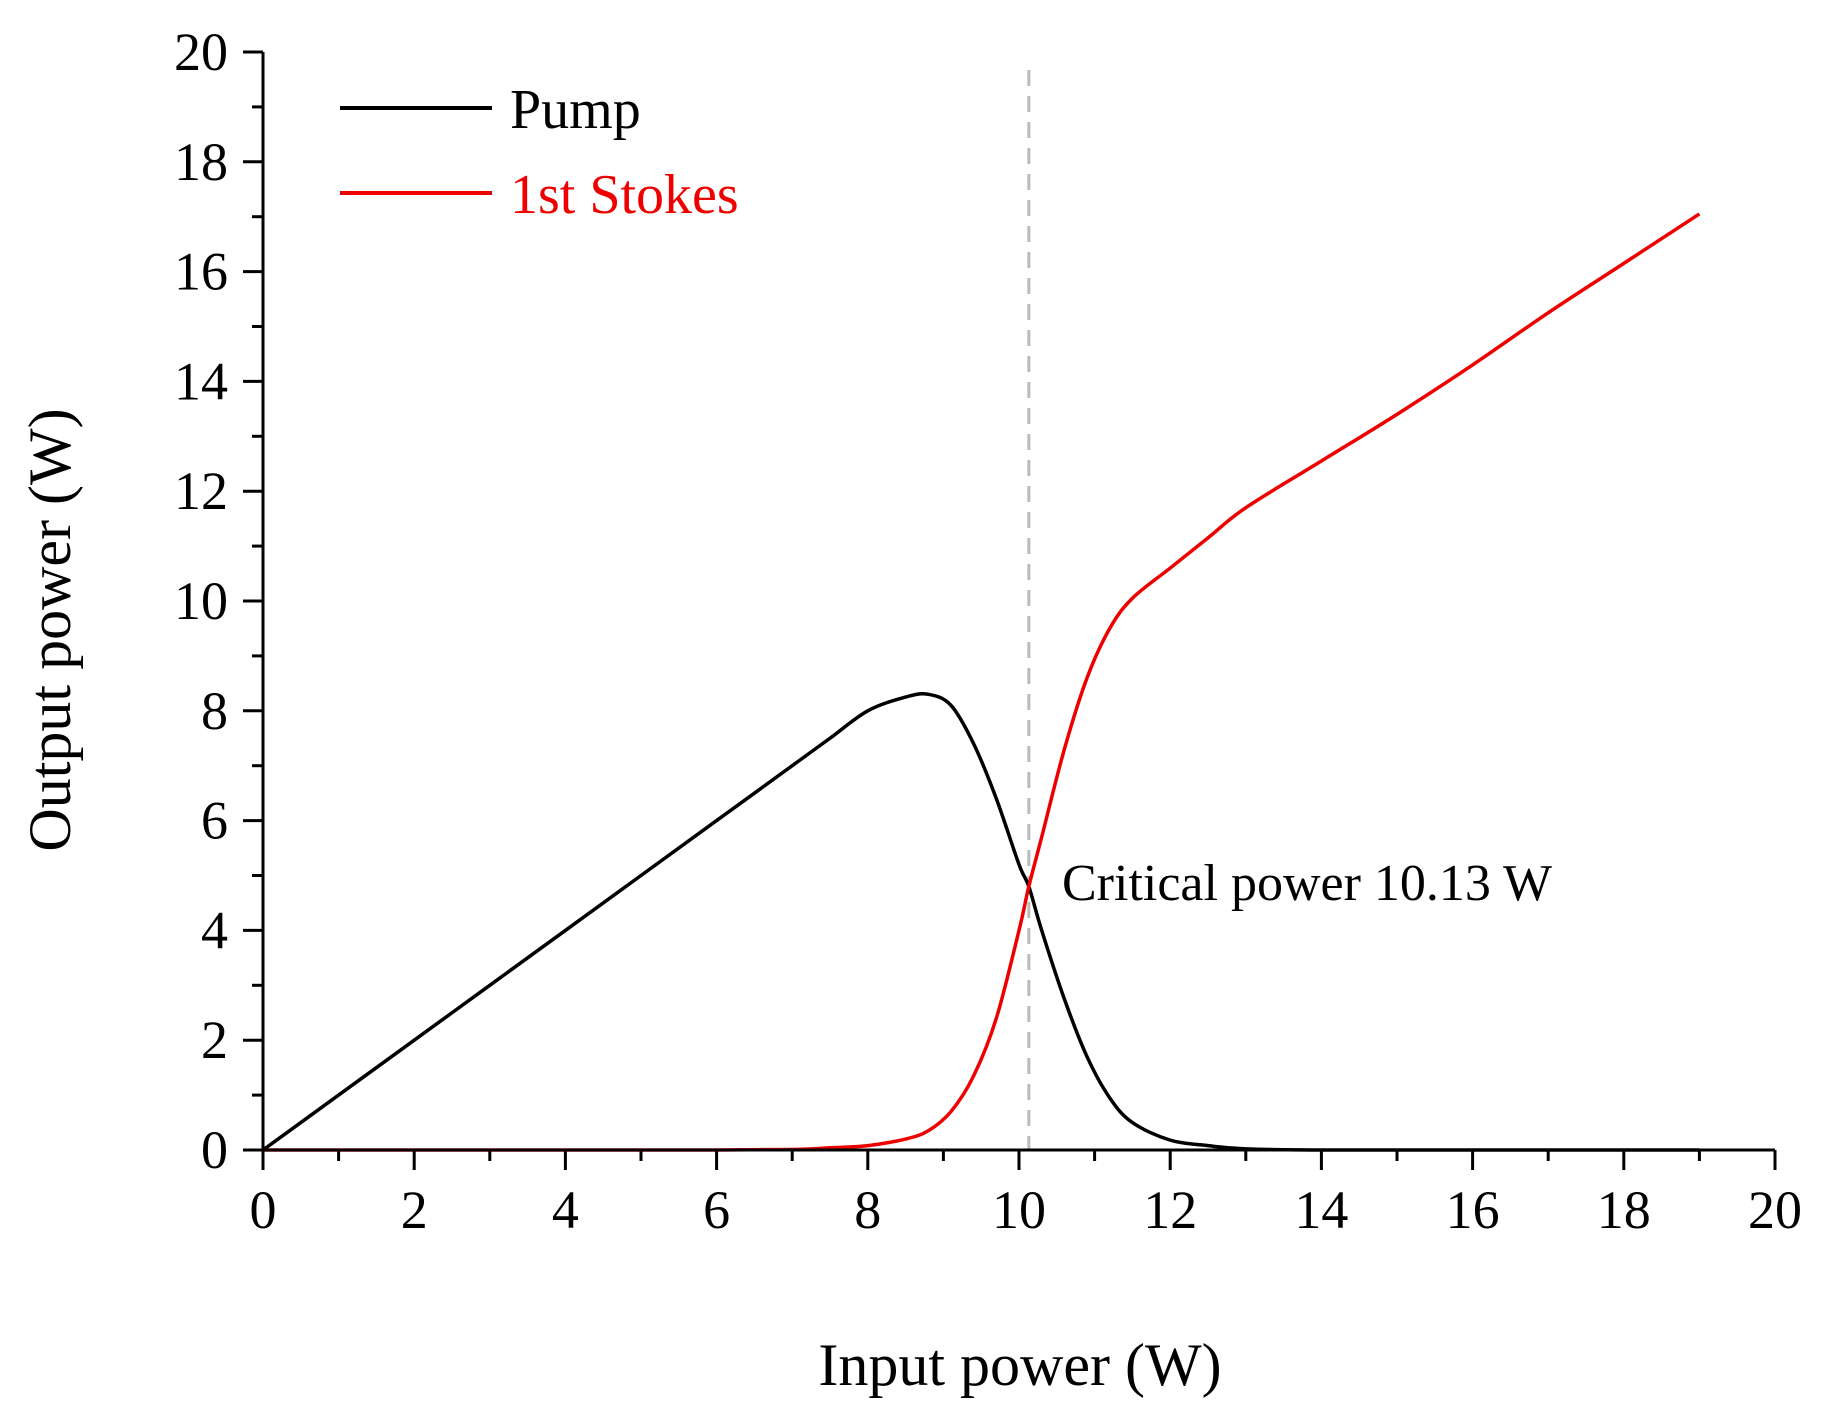  I want to click on x-tick-label: 2, so click(414, 1210).